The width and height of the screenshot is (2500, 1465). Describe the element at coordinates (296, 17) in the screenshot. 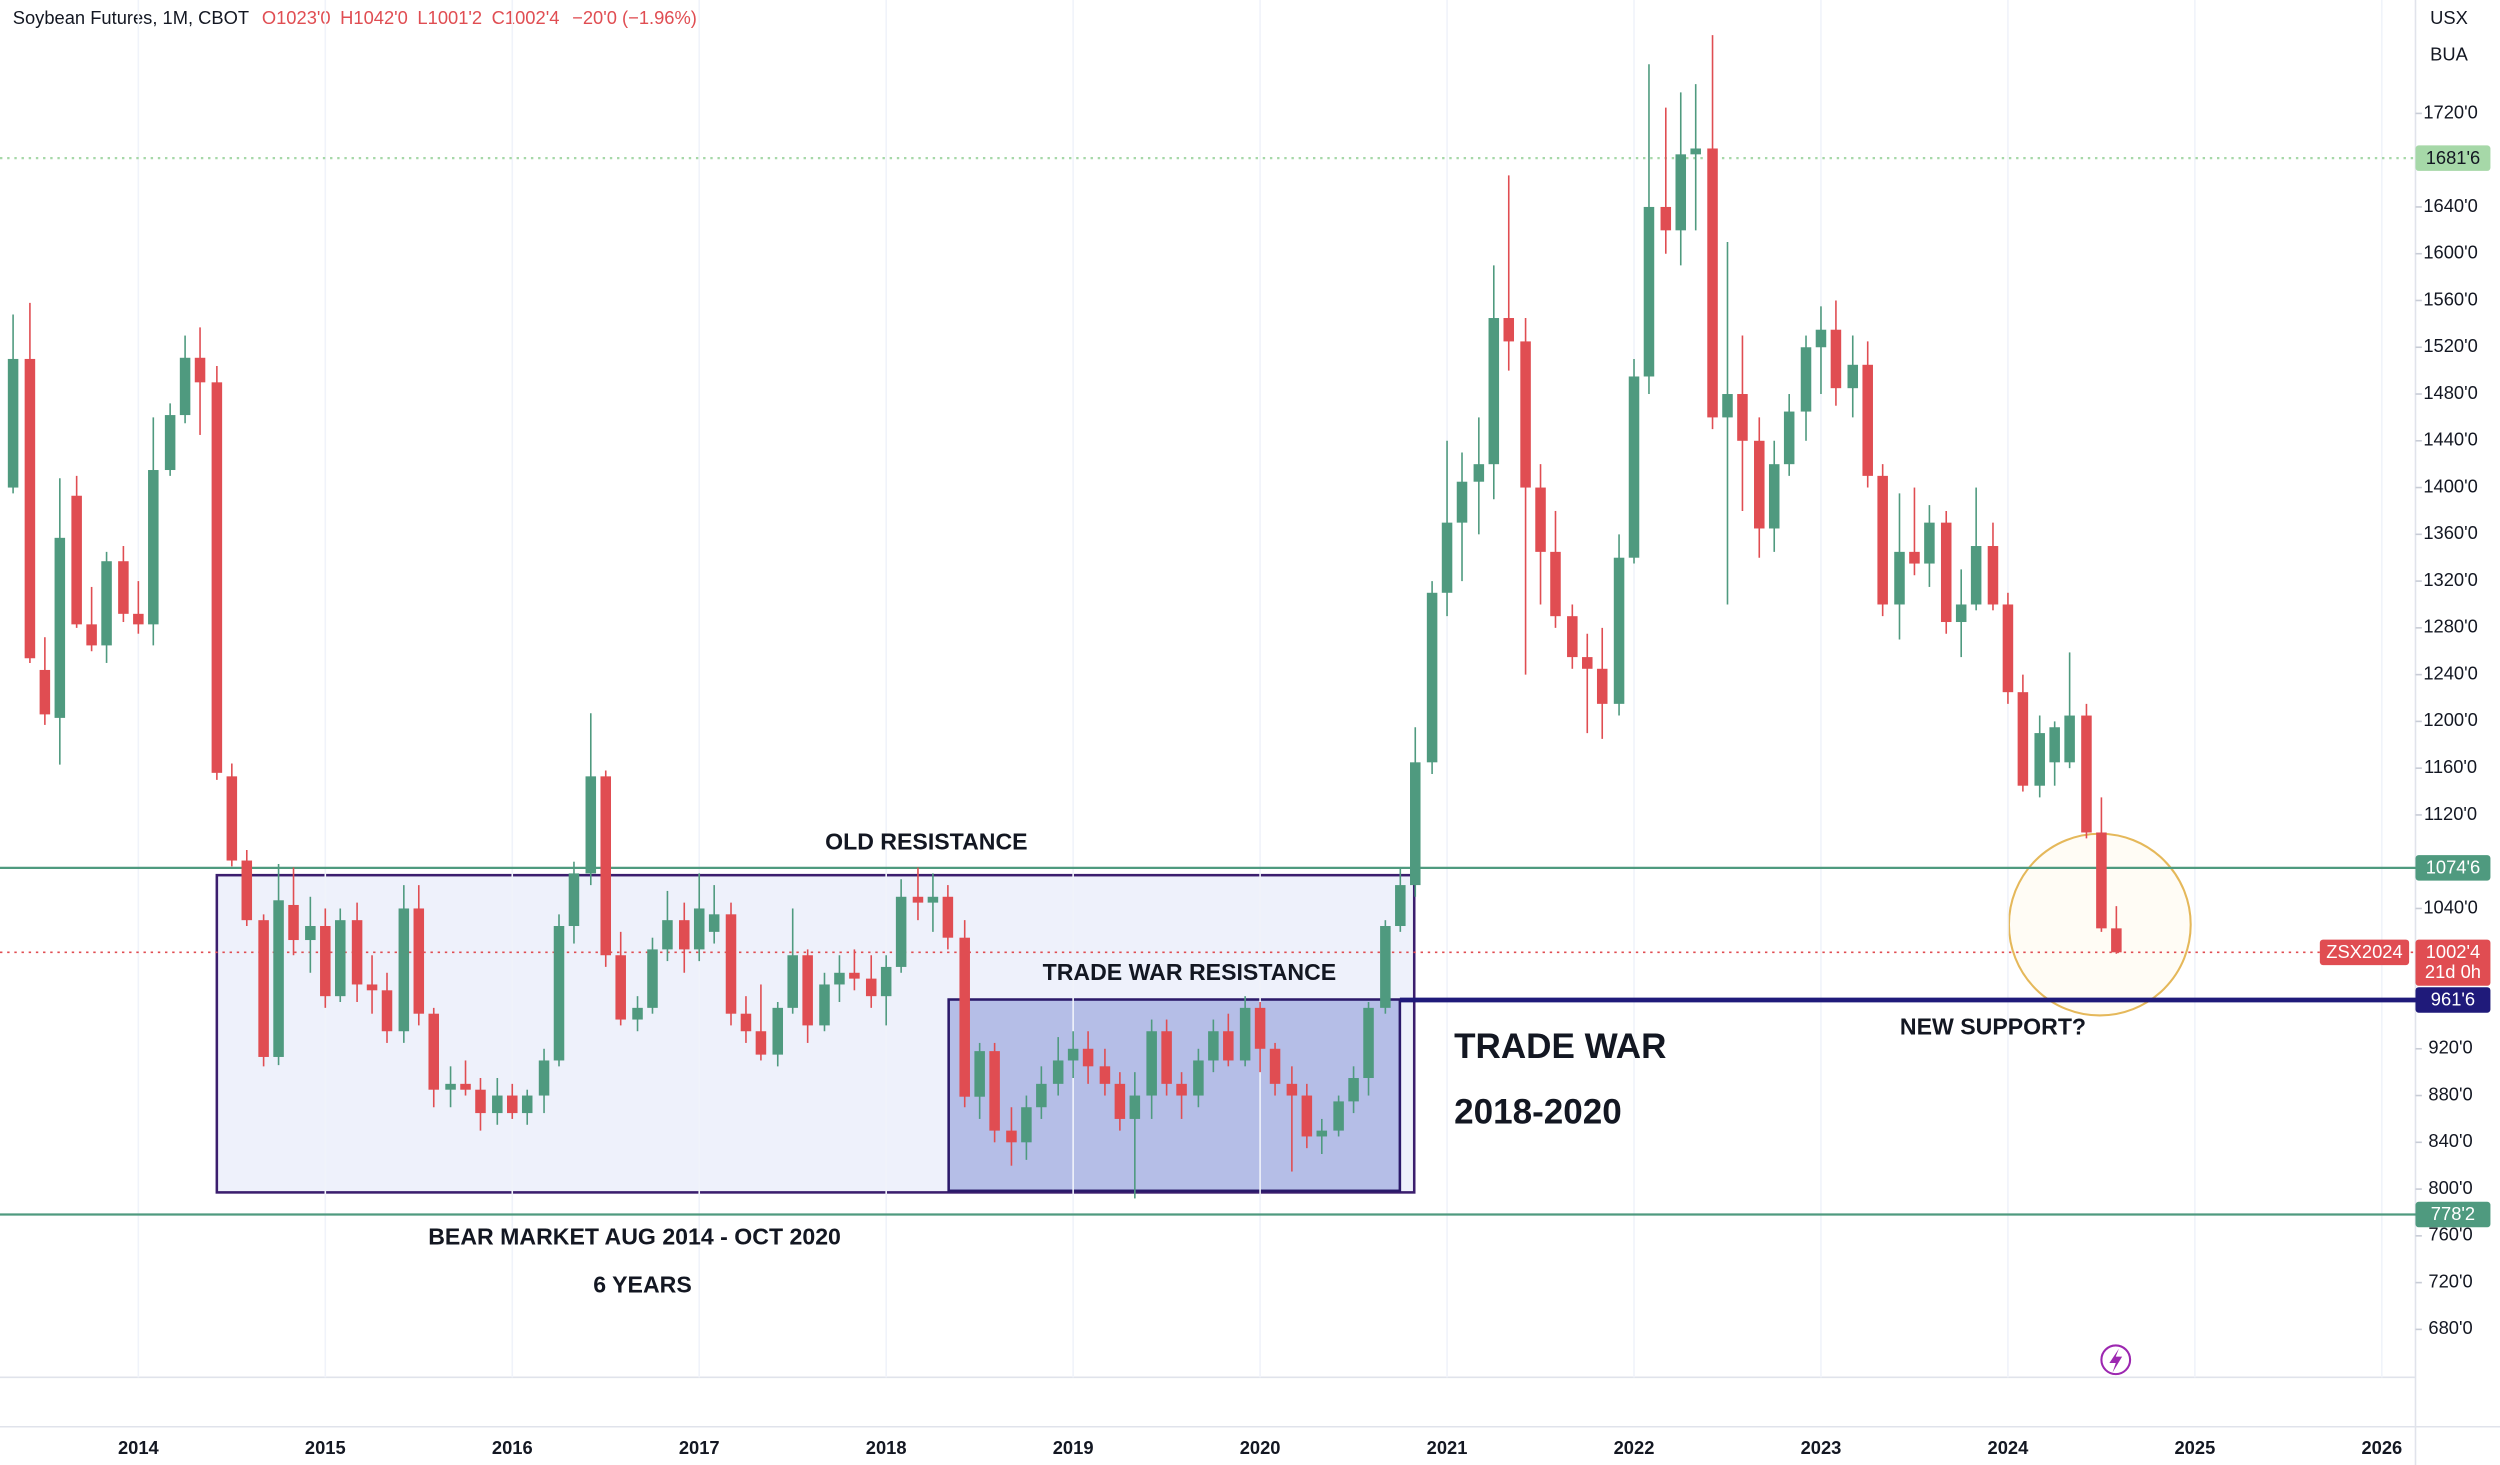

I see `header-open: O1023'0` at that location.